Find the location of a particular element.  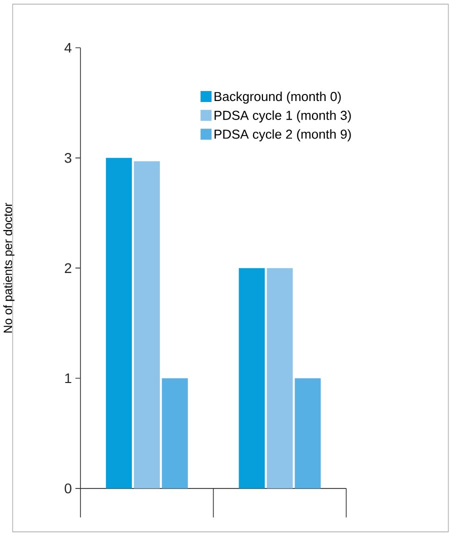

y-tick-label: 3 is located at coordinates (68, 157).